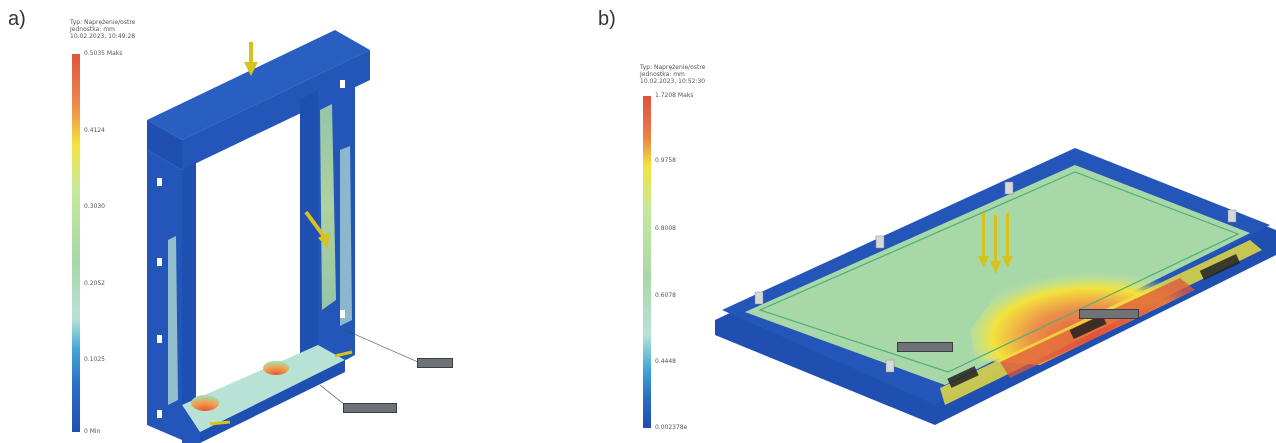 The image size is (1276, 443). What do you see at coordinates (76, 243) in the screenshot?
I see `legend-a-colorbar` at bounding box center [76, 243].